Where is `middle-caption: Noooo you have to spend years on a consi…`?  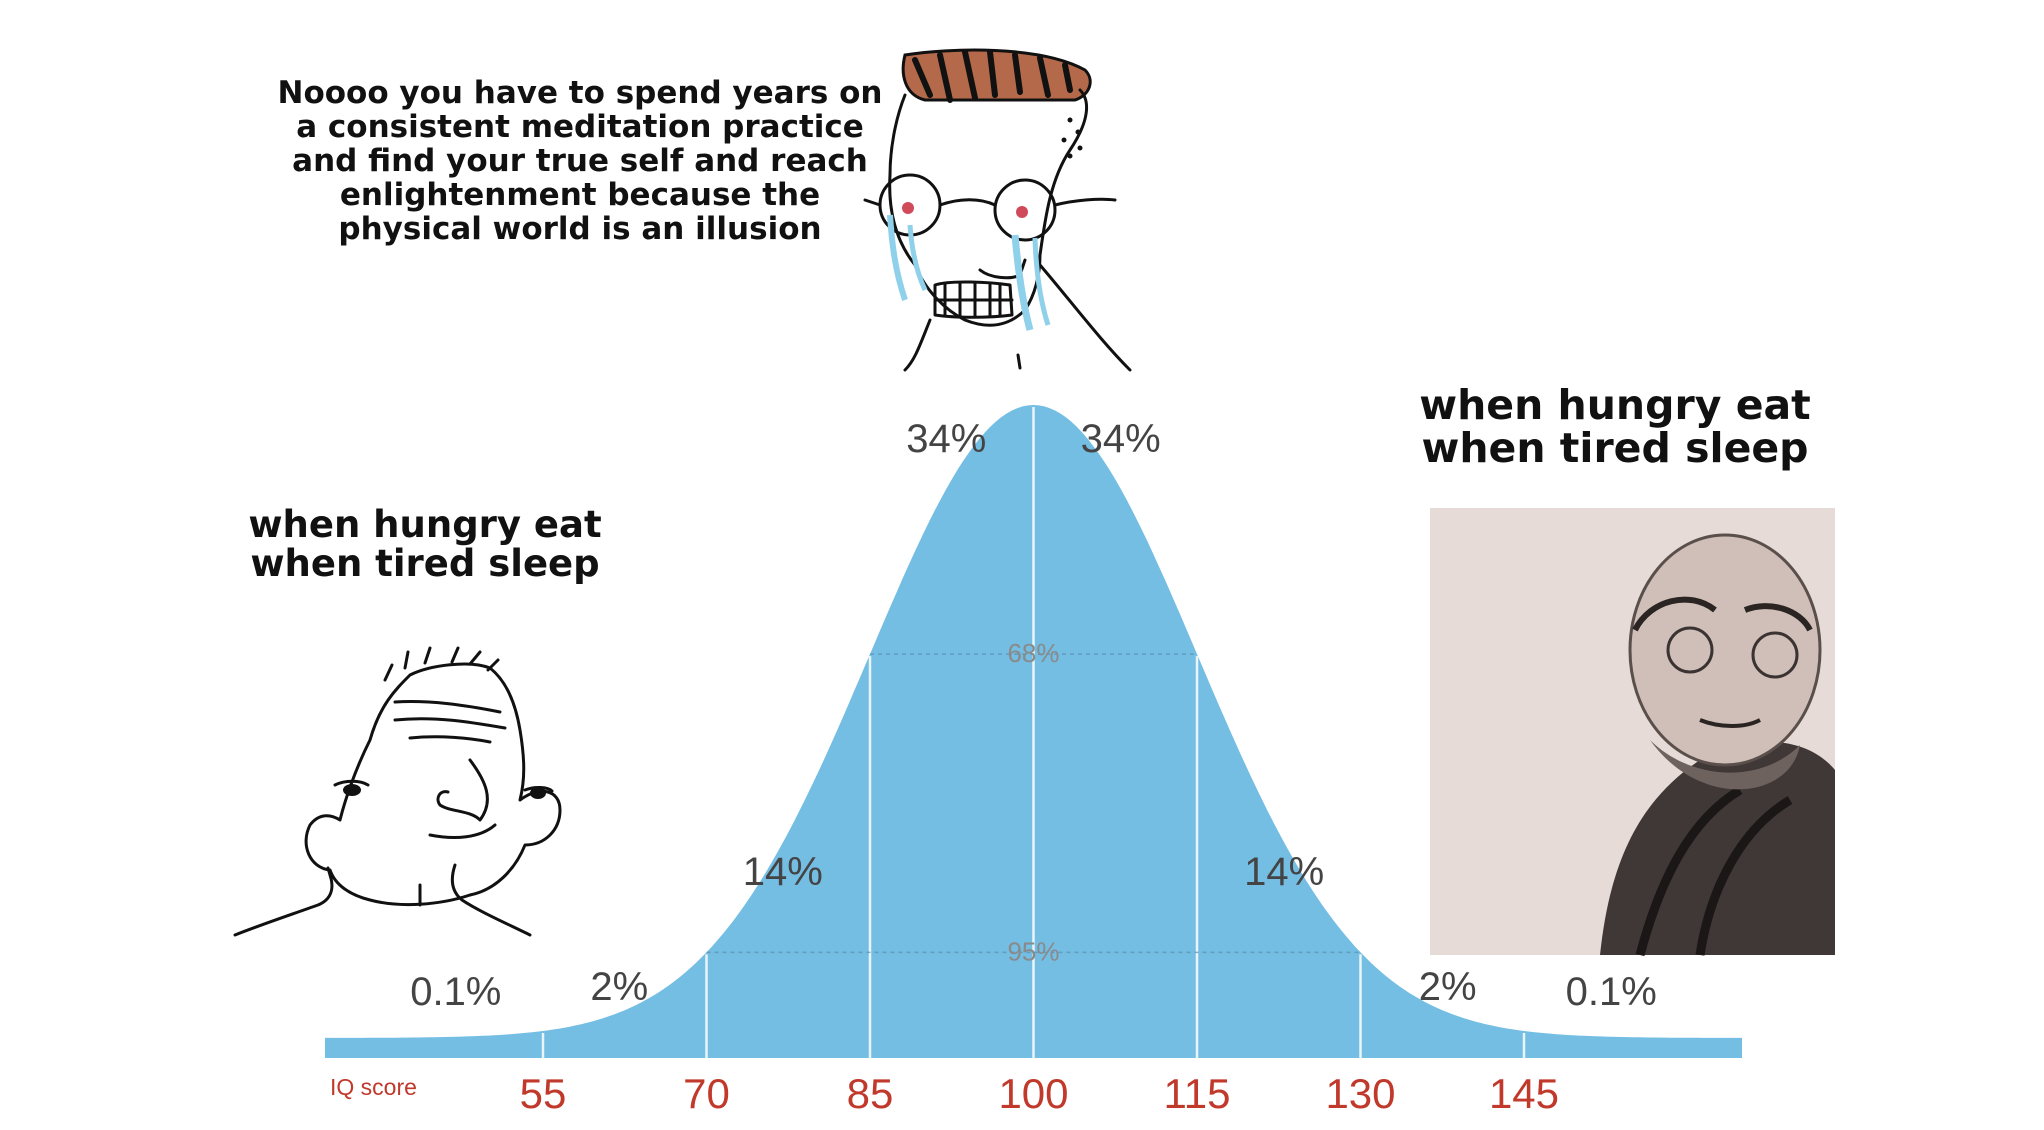
middle-caption: Noooo you have to spend years on a consi… is located at coordinates (580, 161).